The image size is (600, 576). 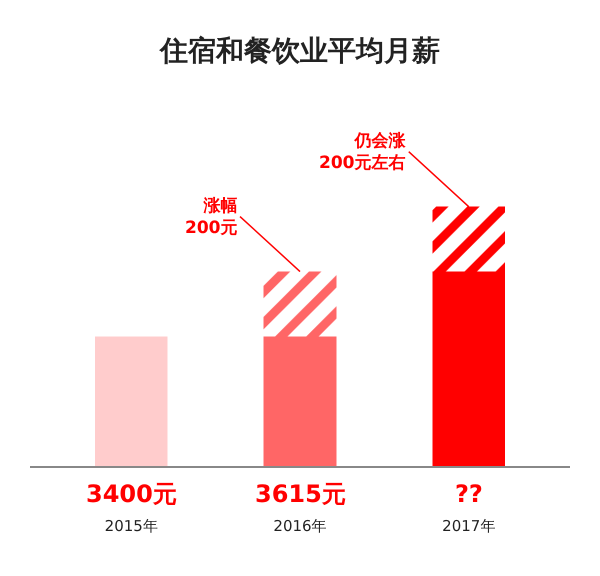 I want to click on x-tick-label: 2017年, so click(x=469, y=525).